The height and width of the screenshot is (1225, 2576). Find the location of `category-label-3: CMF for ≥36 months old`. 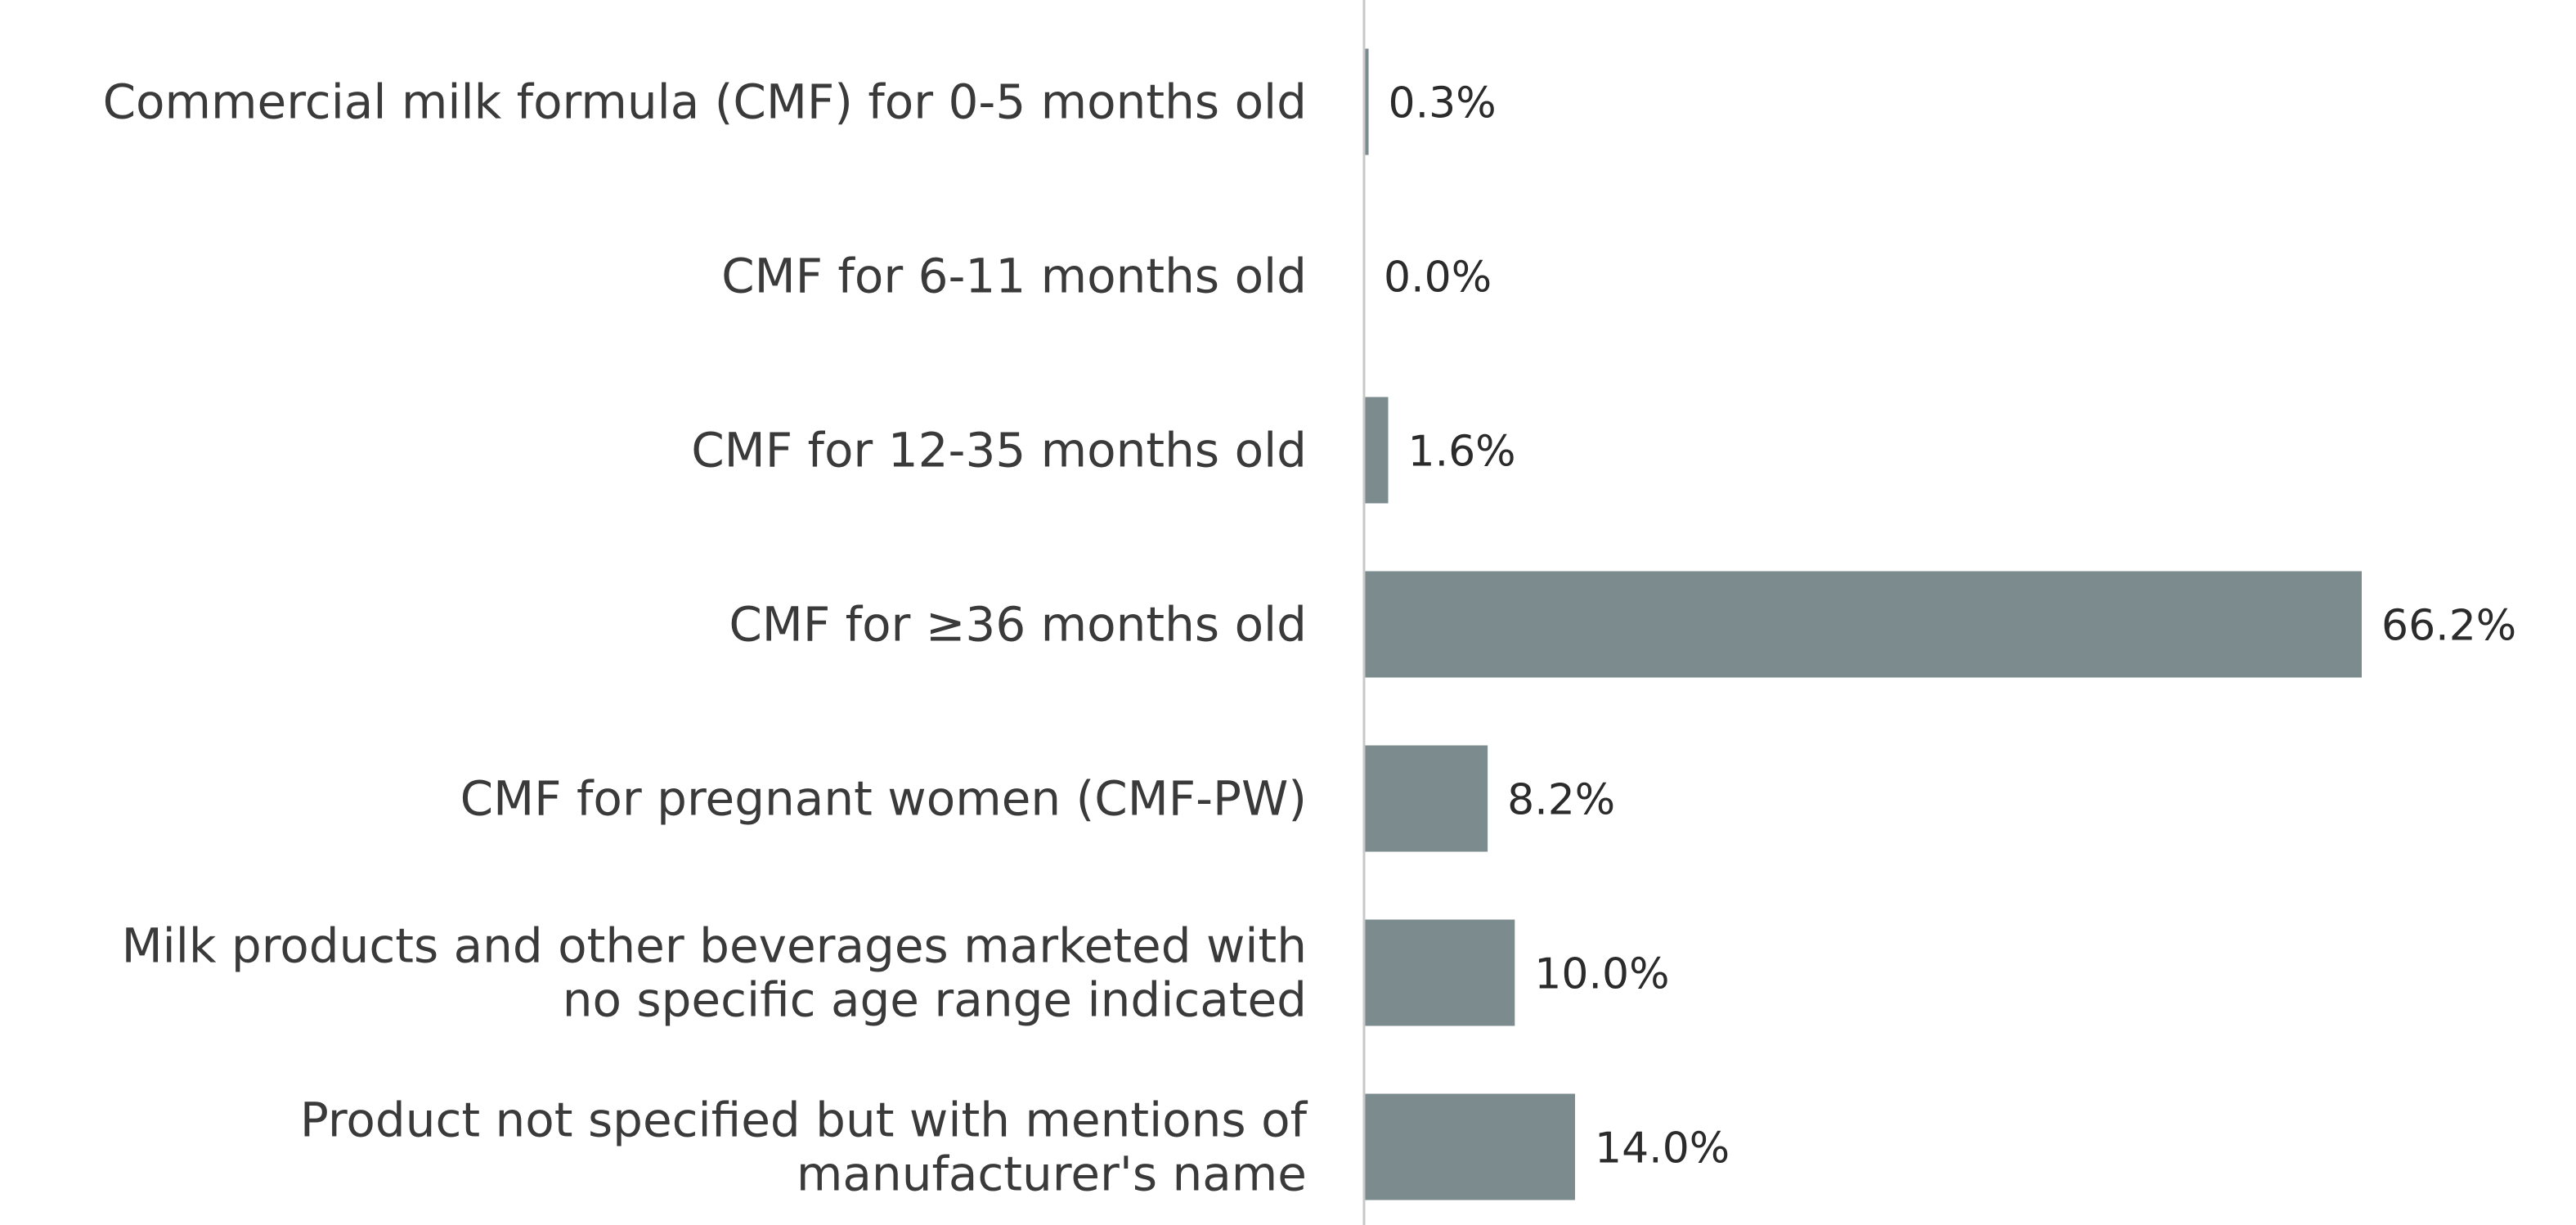

category-label-3: CMF for ≥36 months old is located at coordinates (1018, 625).